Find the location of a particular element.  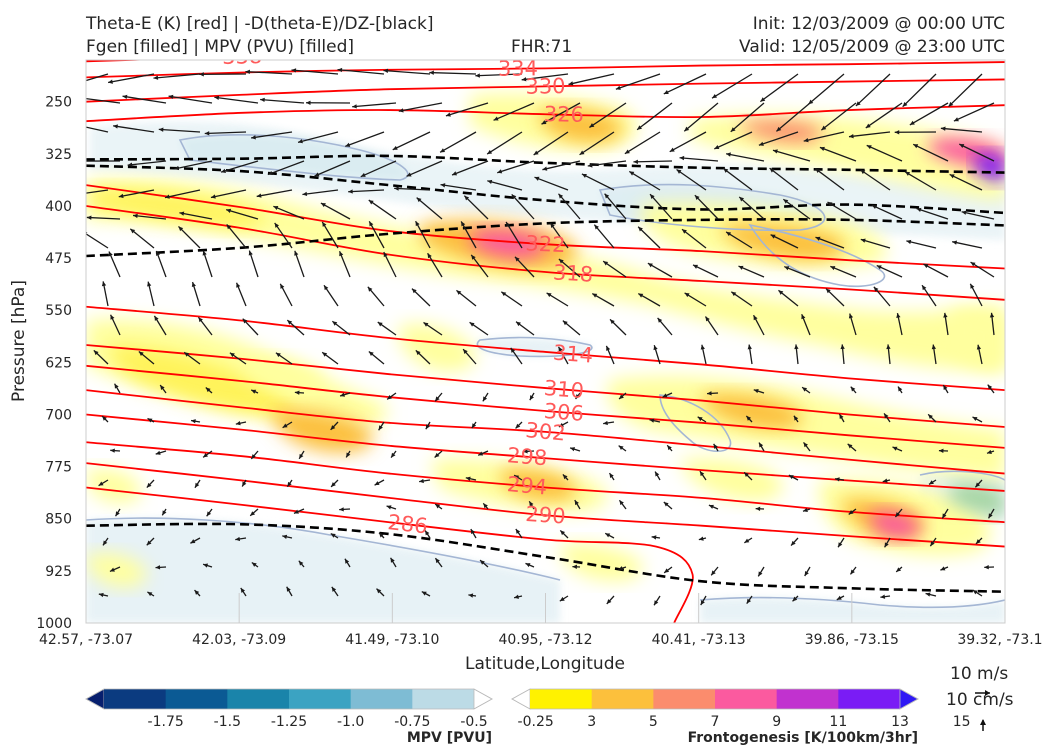

colorbar-tick-label: -1.25 is located at coordinates (289, 722).